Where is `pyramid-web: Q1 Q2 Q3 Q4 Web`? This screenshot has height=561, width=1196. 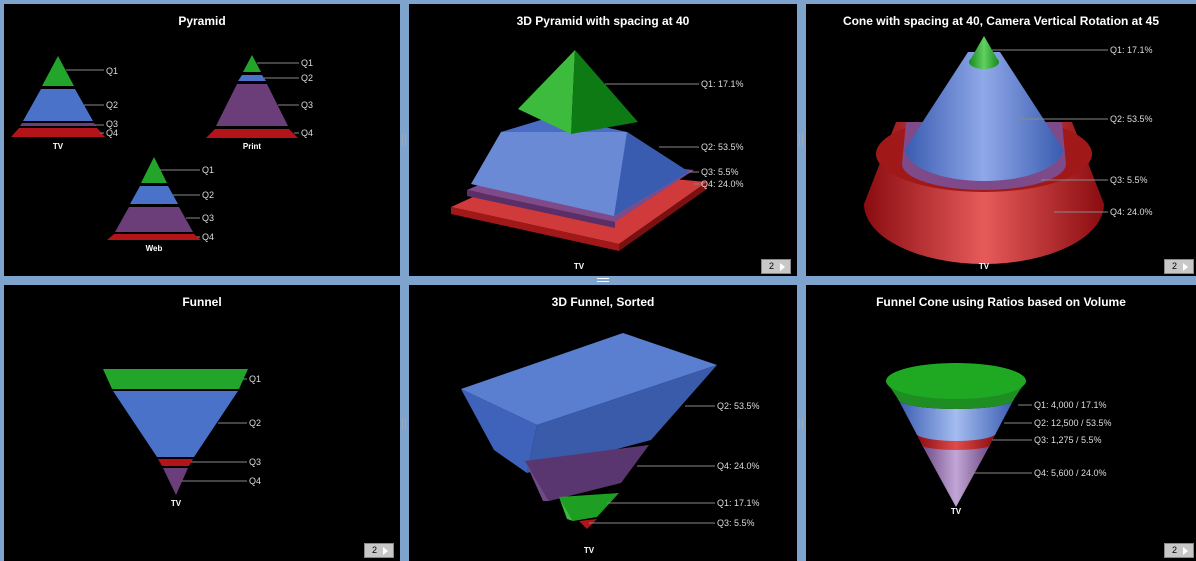 pyramid-web: Q1 Q2 Q3 Q4 Web is located at coordinates (160, 205).